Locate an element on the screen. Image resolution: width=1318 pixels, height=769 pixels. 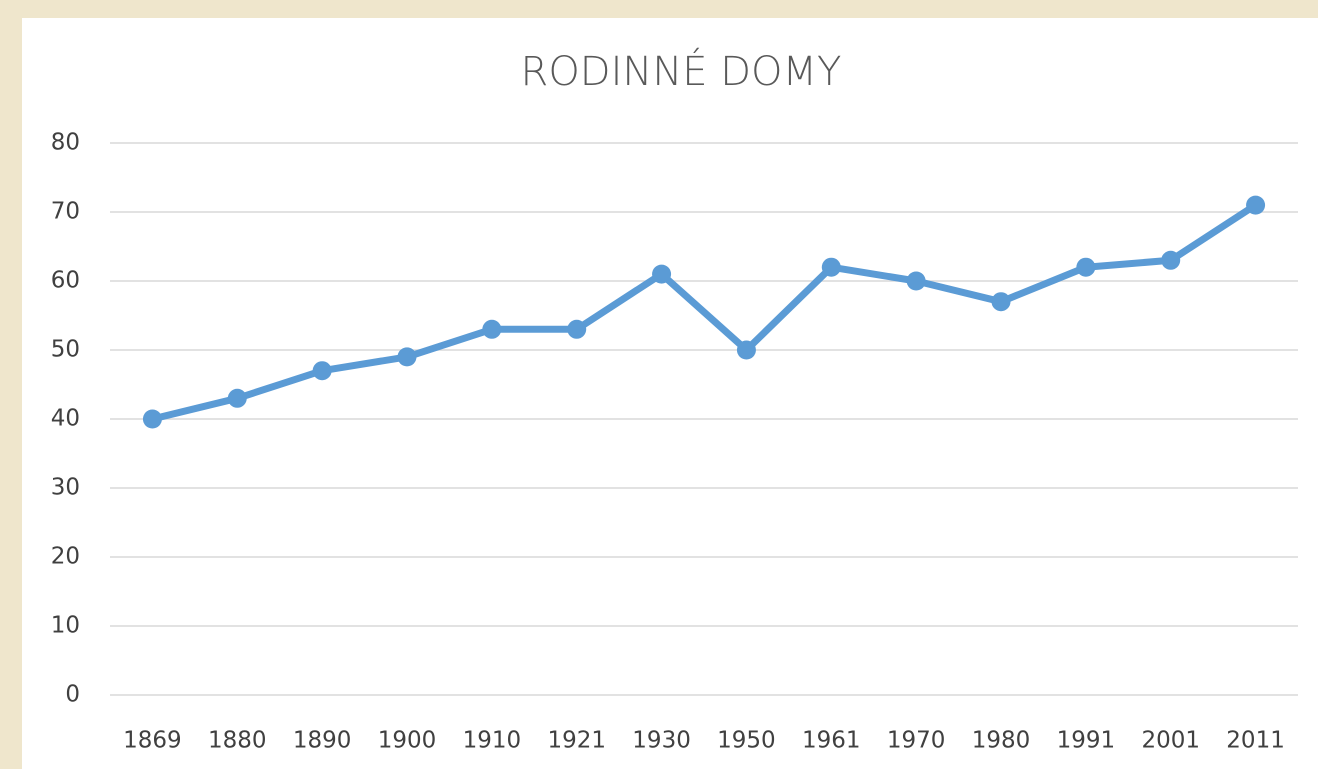
y-tick-label: 40 is located at coordinates (65, 419).